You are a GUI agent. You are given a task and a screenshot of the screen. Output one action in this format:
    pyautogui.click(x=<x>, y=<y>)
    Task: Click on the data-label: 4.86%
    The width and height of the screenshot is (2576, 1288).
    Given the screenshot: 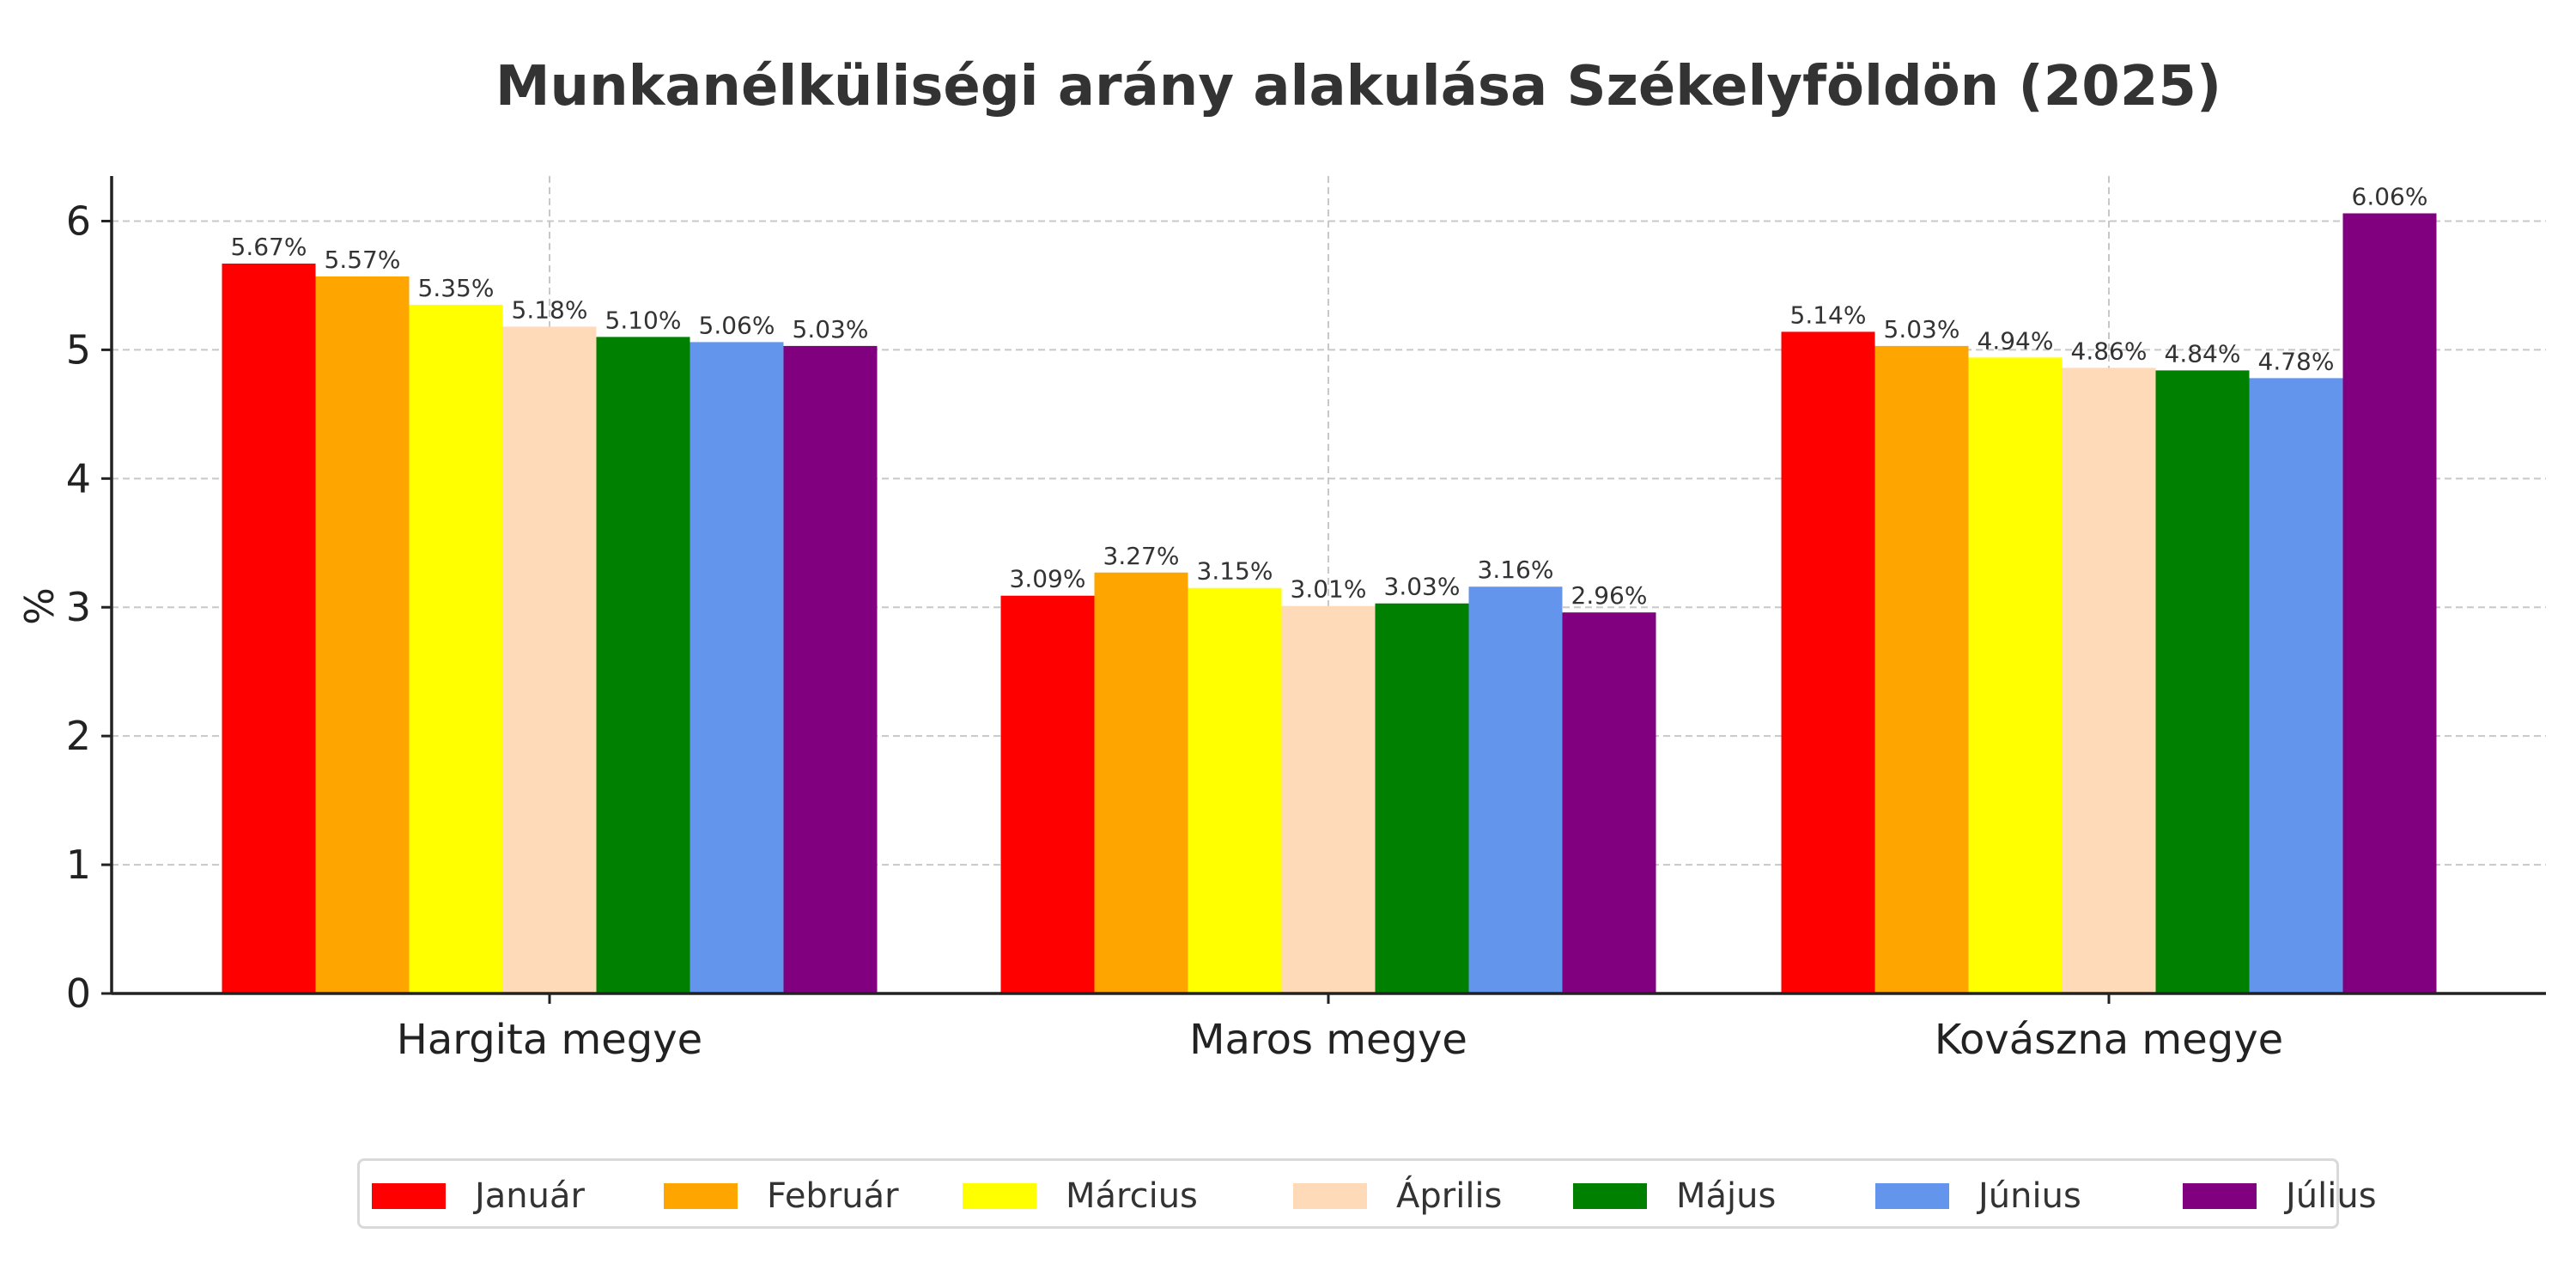 What is the action you would take?
    pyautogui.click(x=2109, y=351)
    